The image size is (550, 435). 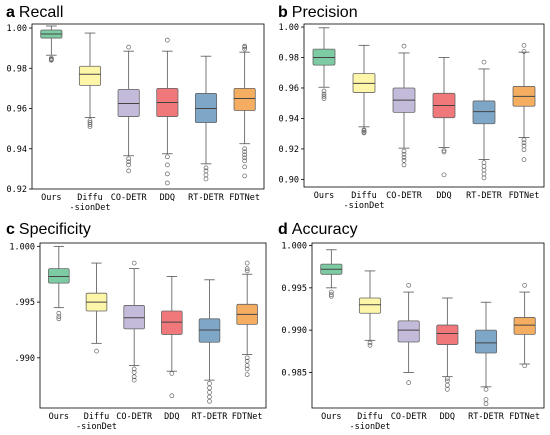 I want to click on y-tick-label: 0.990, so click(x=294, y=331).